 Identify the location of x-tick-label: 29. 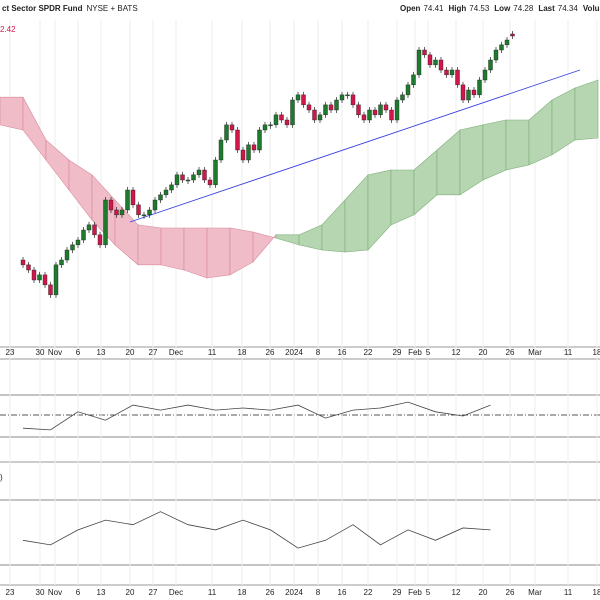
(397, 352).